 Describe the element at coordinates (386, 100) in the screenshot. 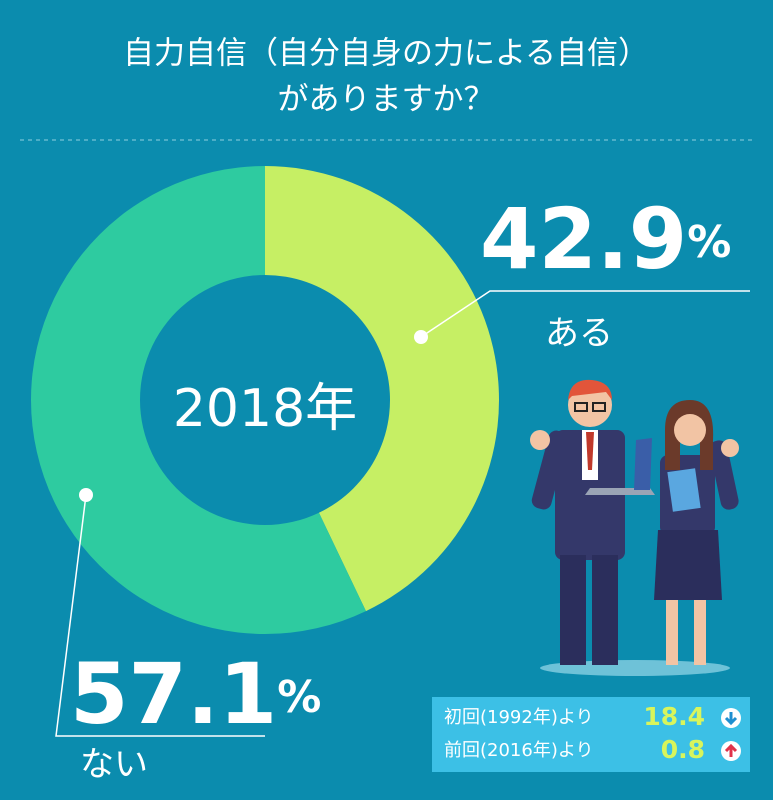

I see `title-line: がありますか？` at that location.